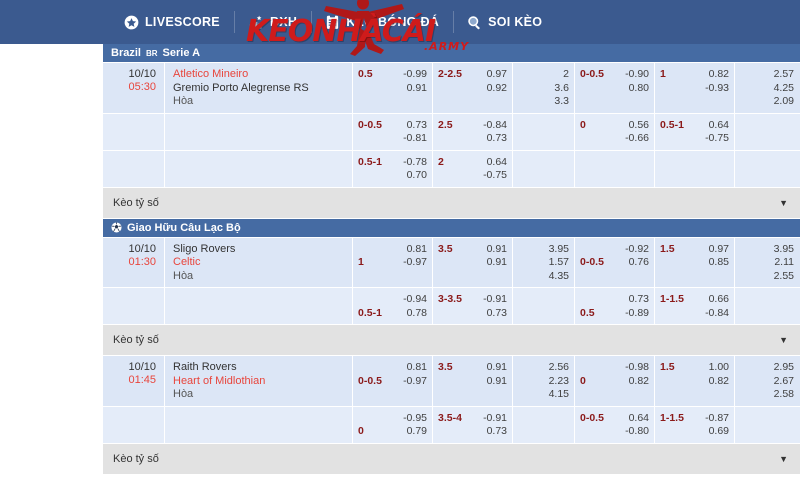 This screenshot has width=800, height=500. I want to click on price-value: 3.6, so click(561, 87).